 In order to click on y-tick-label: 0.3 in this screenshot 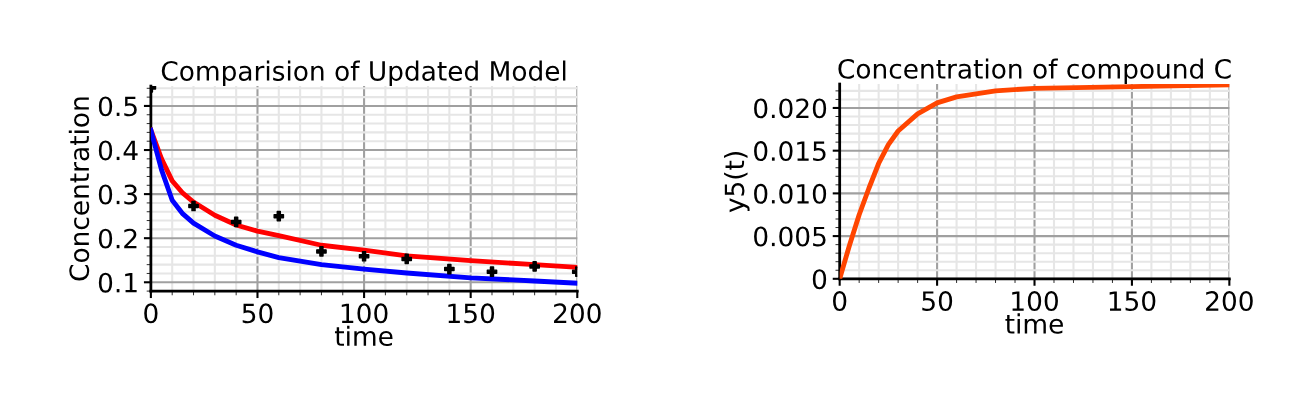, I will do `click(117, 194)`.